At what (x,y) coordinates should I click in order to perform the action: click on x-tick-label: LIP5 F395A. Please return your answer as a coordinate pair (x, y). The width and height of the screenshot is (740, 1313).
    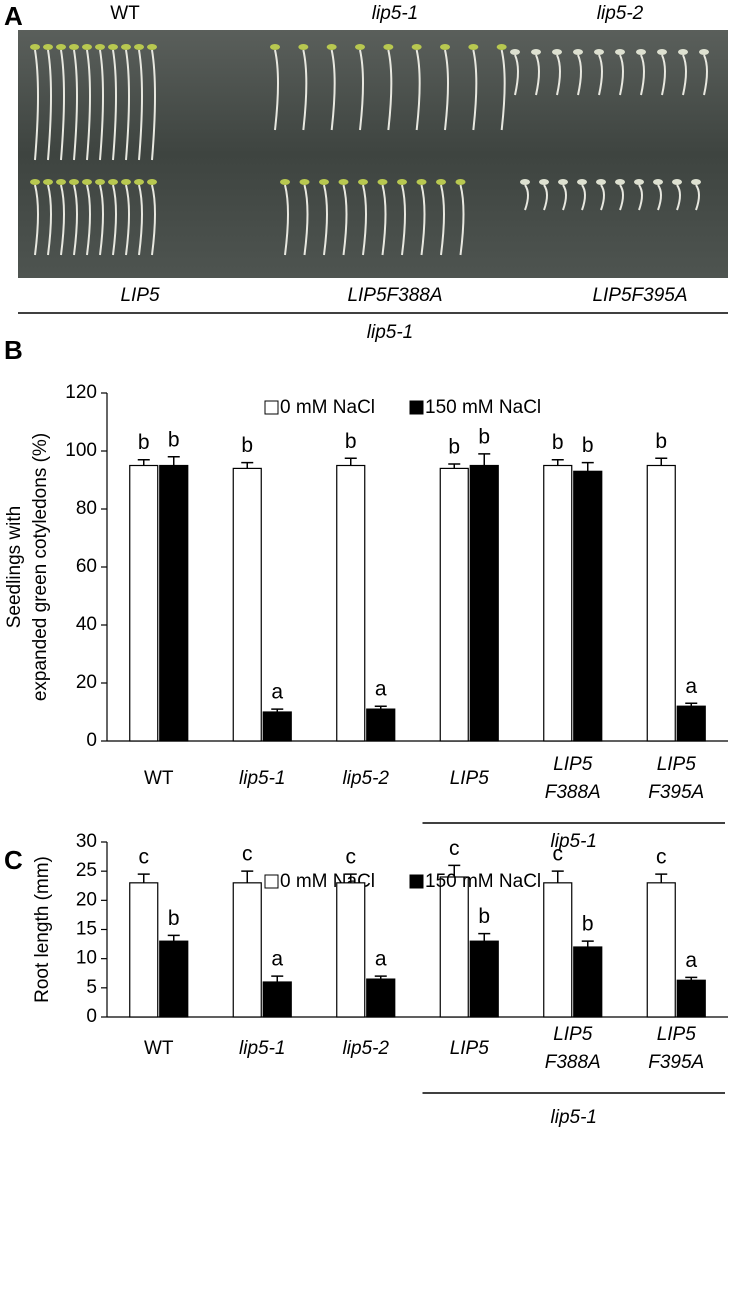
    Looking at the image, I should click on (676, 778).